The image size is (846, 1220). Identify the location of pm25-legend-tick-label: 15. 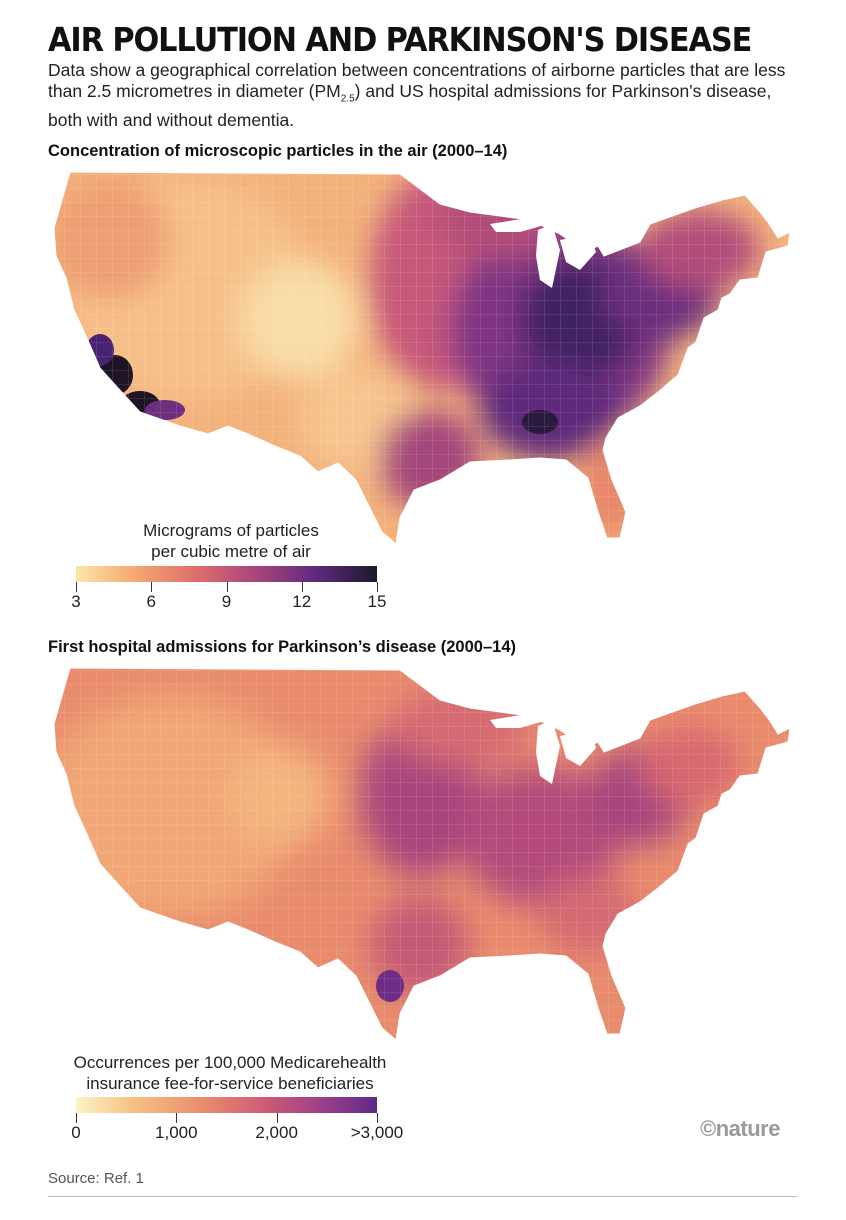
(377, 601).